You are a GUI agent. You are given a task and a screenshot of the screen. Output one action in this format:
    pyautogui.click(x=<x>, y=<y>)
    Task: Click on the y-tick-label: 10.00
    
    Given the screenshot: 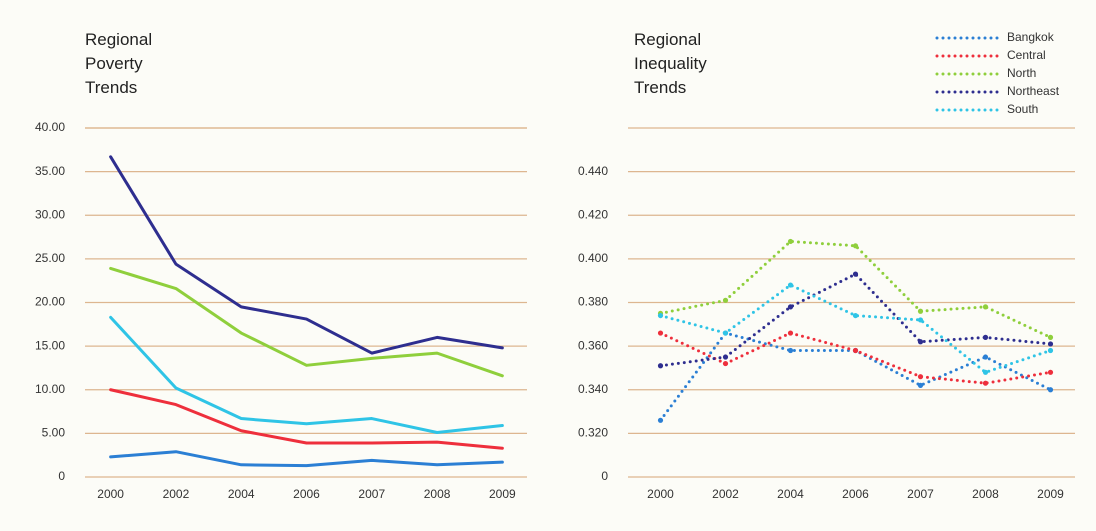 What is the action you would take?
    pyautogui.click(x=50, y=389)
    